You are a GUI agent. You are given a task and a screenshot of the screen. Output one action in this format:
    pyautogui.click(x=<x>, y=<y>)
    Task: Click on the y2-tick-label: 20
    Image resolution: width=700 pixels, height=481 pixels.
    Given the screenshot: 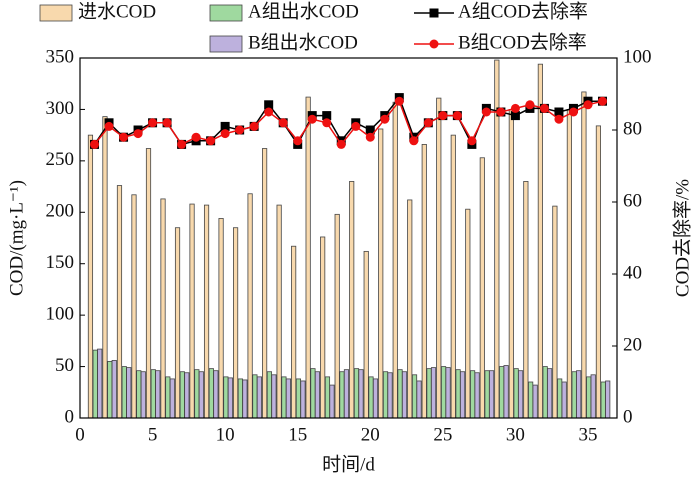 What is the action you would take?
    pyautogui.click(x=632, y=344)
    